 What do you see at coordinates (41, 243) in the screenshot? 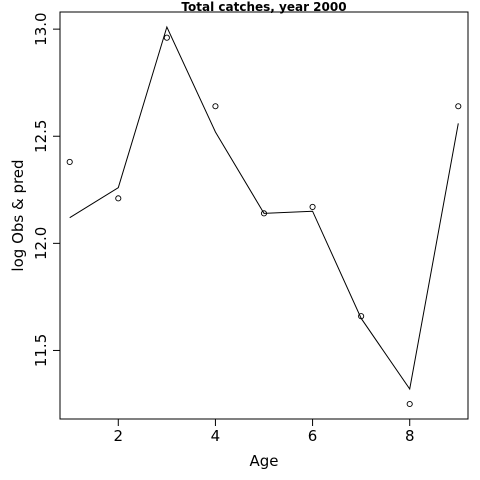
I see `y-tick-label: 12.0` at bounding box center [41, 243].